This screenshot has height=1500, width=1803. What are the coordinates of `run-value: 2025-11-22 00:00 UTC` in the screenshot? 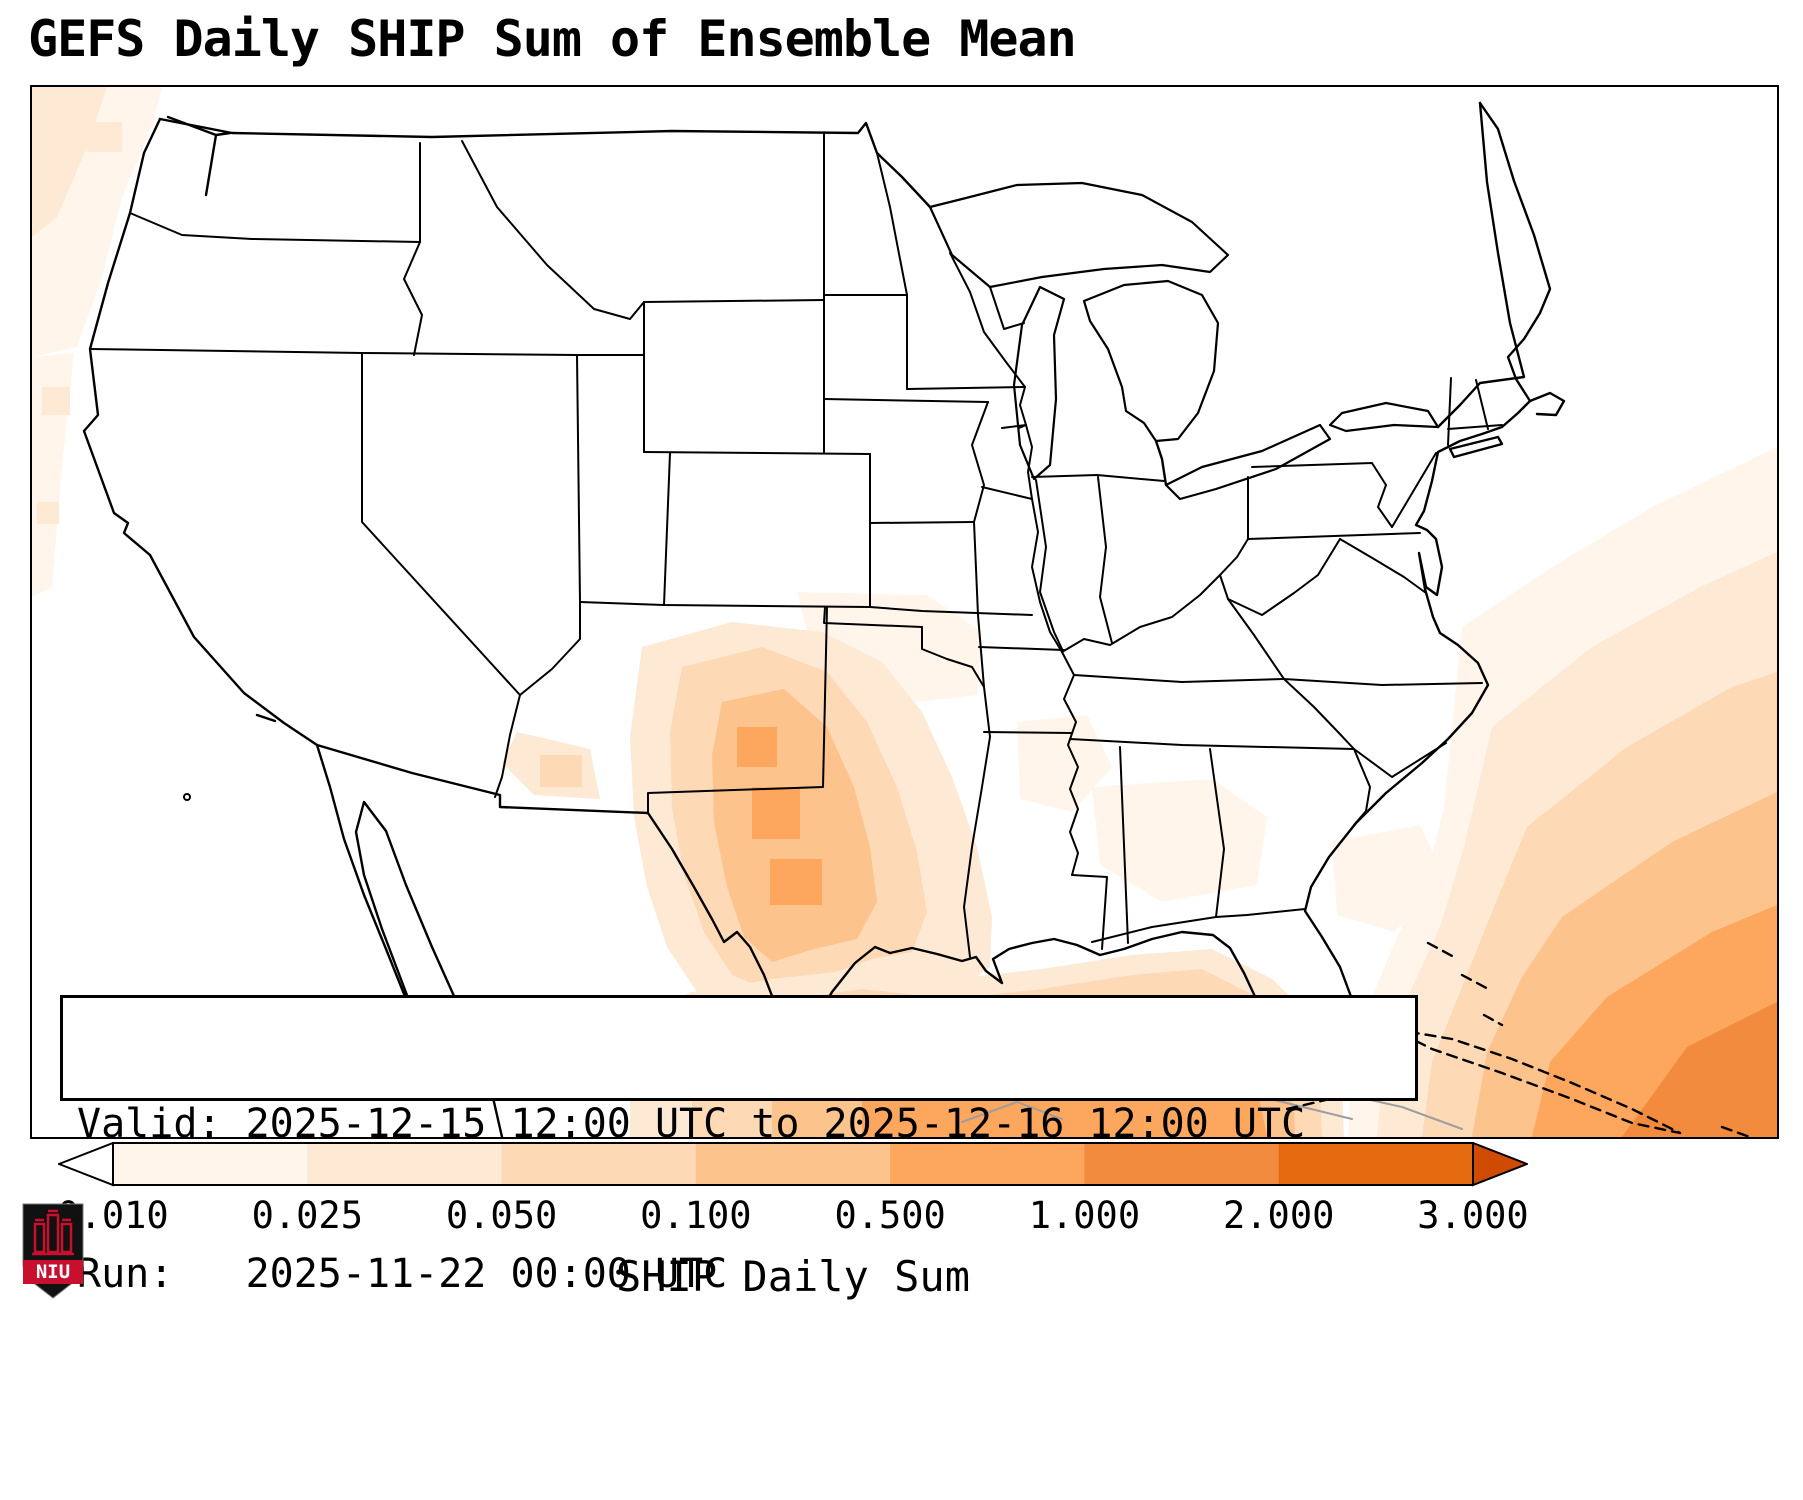 It's located at (486, 1274).